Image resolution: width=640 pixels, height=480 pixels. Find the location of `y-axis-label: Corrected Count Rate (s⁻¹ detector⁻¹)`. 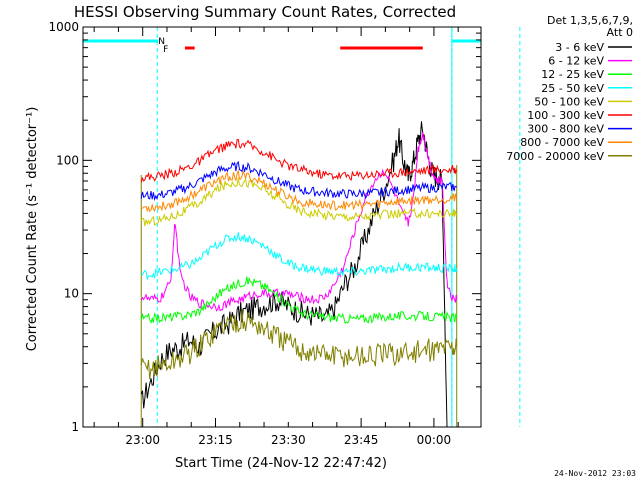

y-axis-label: Corrected Count Rate (s⁻¹ detector⁻¹) is located at coordinates (32, 229).